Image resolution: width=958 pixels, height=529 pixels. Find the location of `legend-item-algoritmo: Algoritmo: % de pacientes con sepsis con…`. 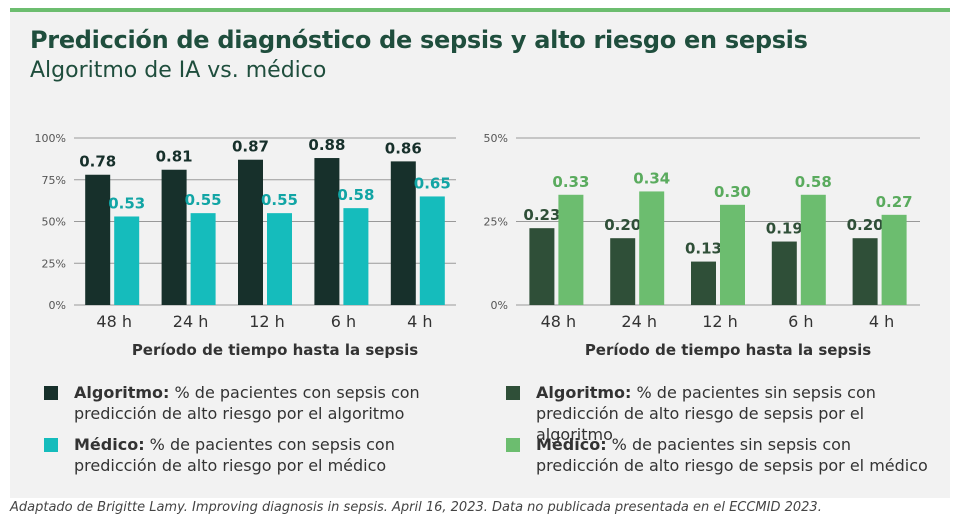

legend-item-algoritmo: Algoritmo: % de pacientes con sepsis con… is located at coordinates (254, 404).